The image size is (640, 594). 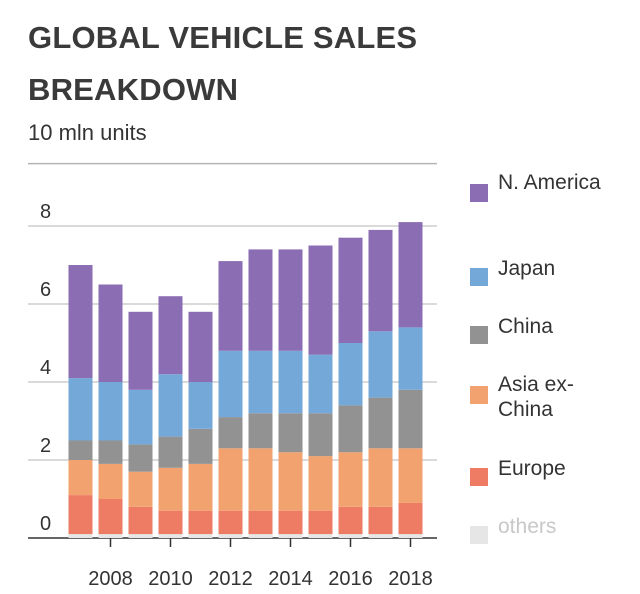 What do you see at coordinates (200, 405) in the screenshot?
I see `bar-segment-japan-2011` at bounding box center [200, 405].